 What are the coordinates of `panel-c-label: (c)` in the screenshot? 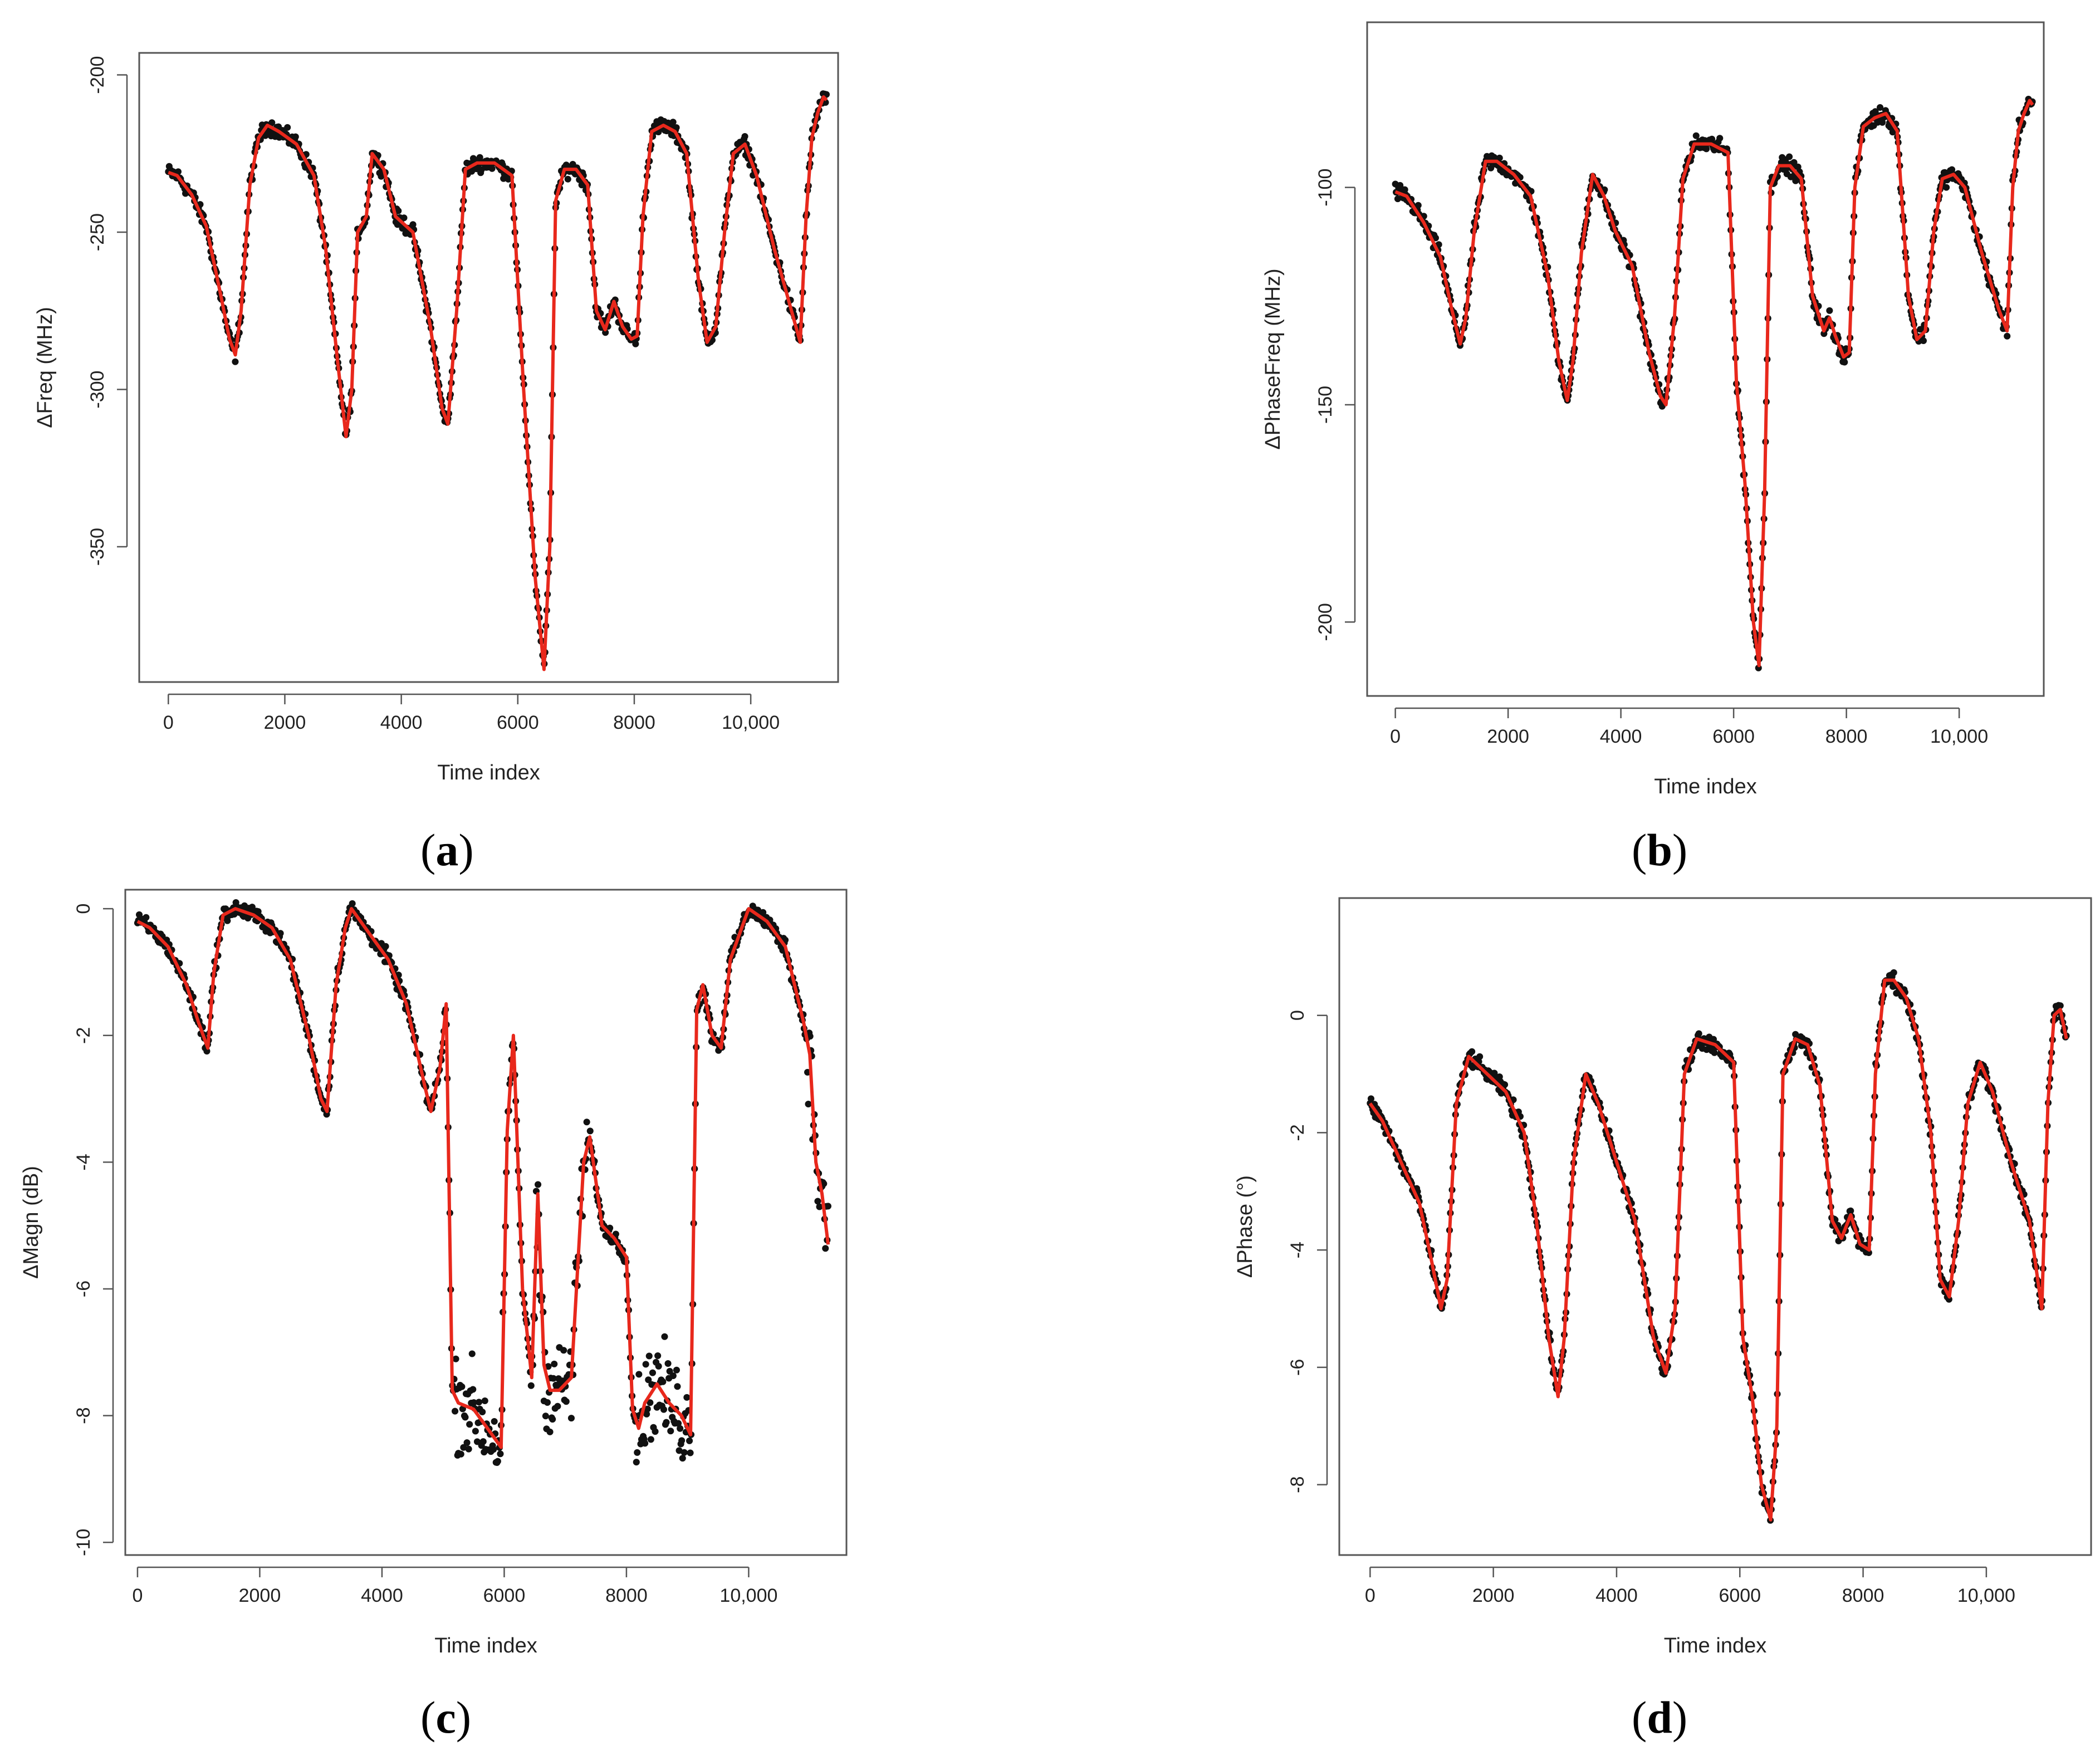 It's located at (446, 1717).